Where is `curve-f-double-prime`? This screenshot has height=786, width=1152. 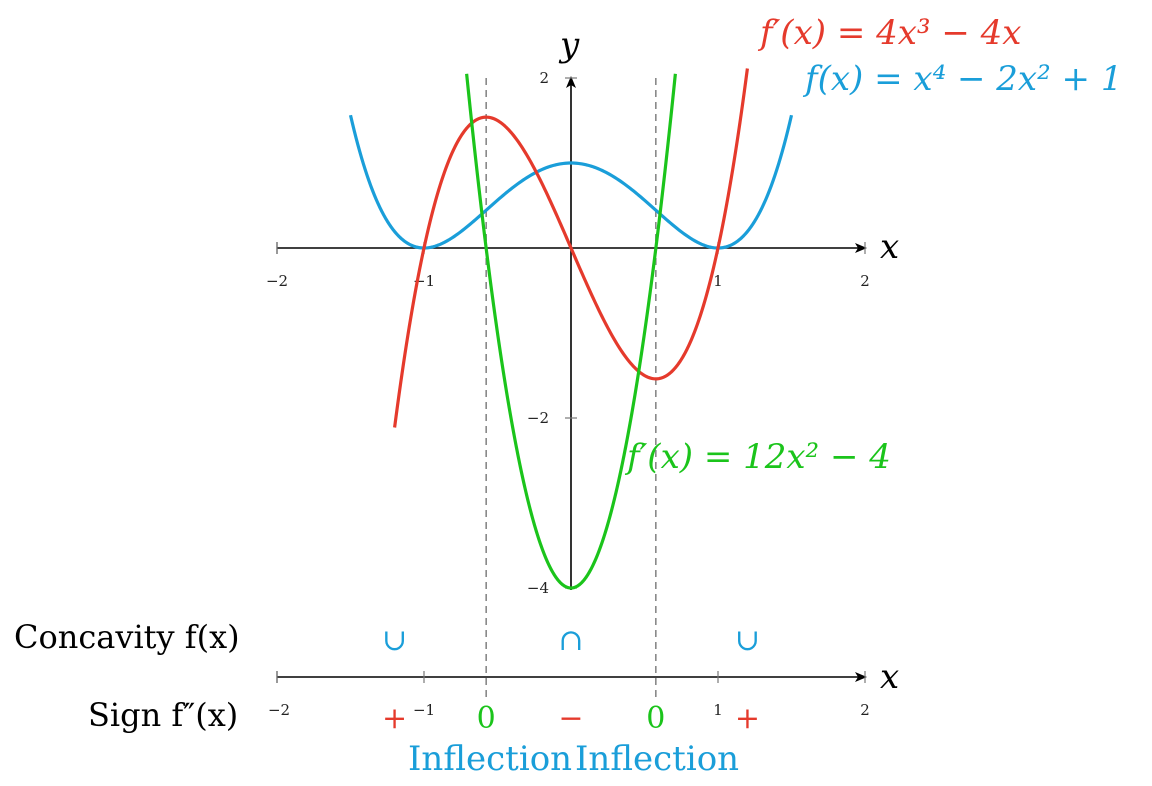
curve-f-double-prime is located at coordinates (571, 331).